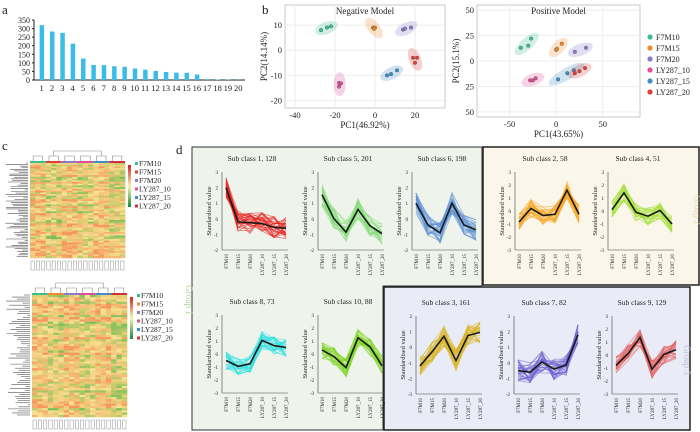 The image size is (700, 432). What do you see at coordinates (453, 265) in the screenshot?
I see `x-tick-label: LY287_10` at bounding box center [453, 265].